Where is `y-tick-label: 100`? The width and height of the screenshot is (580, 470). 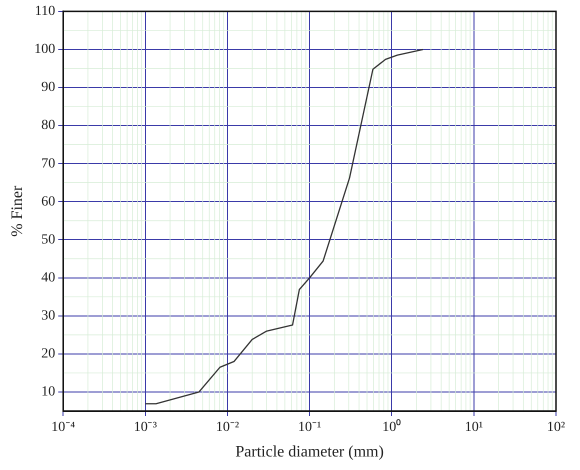 y-tick-label: 100 is located at coordinates (45, 50).